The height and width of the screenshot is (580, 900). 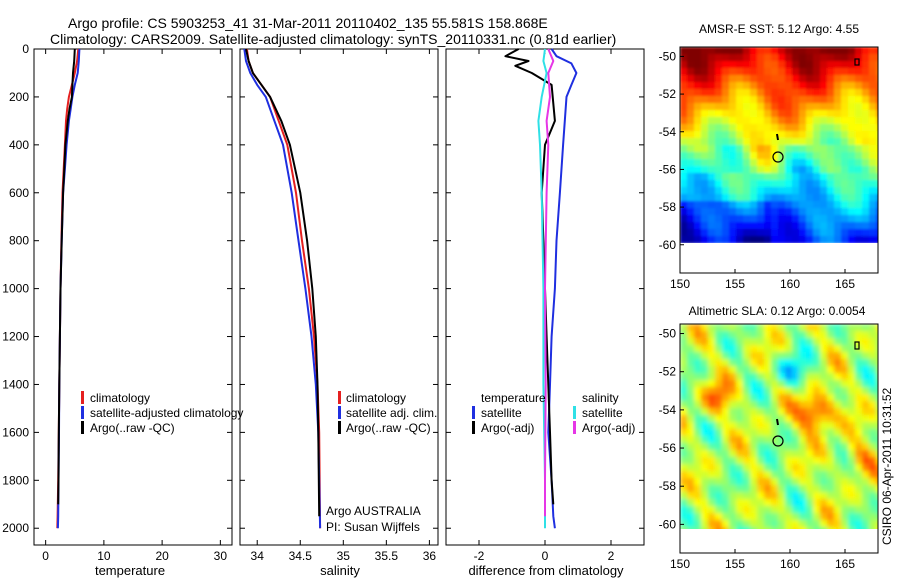 What do you see at coordinates (546, 570) in the screenshot?
I see `difference-xlabel: difference from climatology` at bounding box center [546, 570].